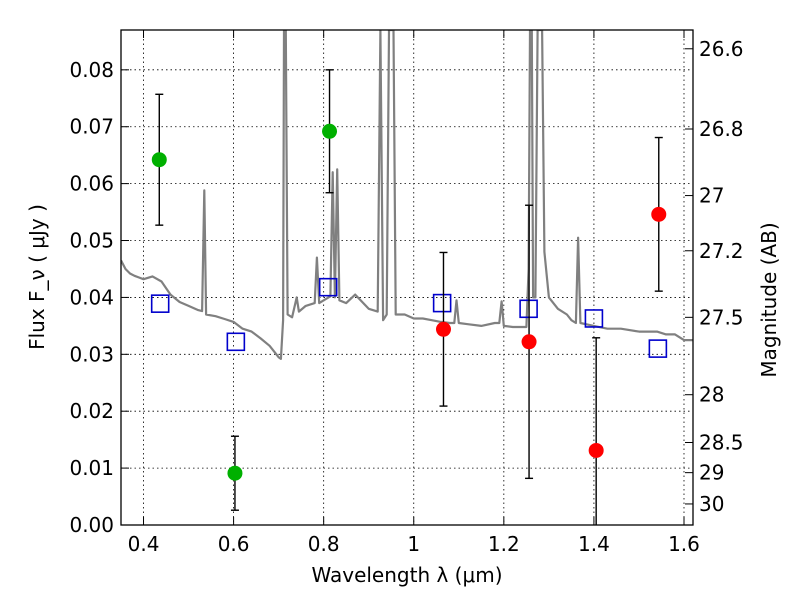 This screenshot has width=800, height=600. I want to click on y-tick-label: 0.08, so click(91, 70).